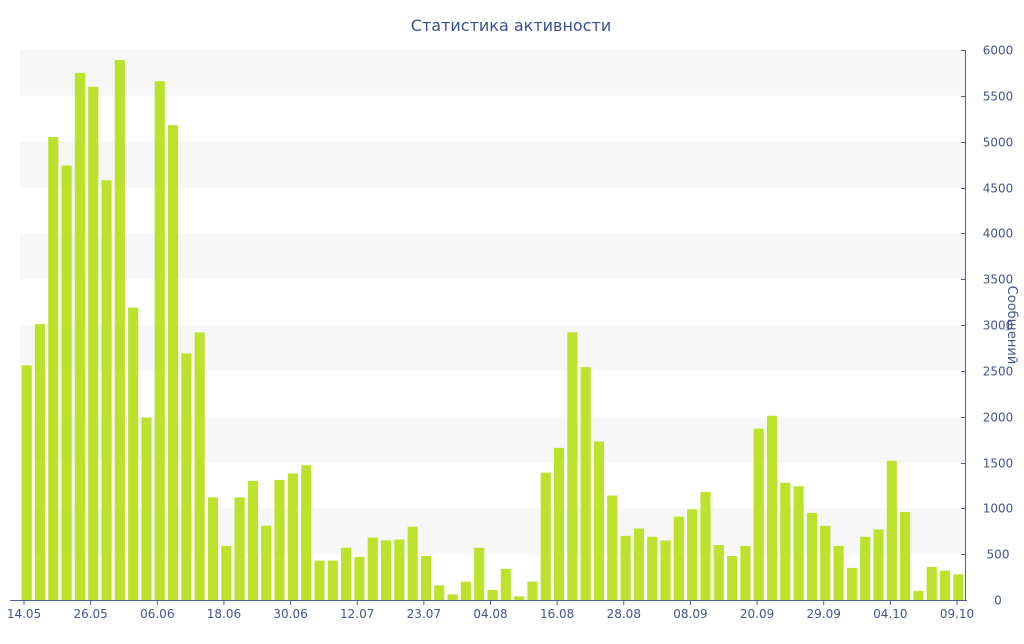 The width and height of the screenshot is (1024, 644). Describe the element at coordinates (290, 614) in the screenshot. I see `x-tick-label: 30.06` at that location.